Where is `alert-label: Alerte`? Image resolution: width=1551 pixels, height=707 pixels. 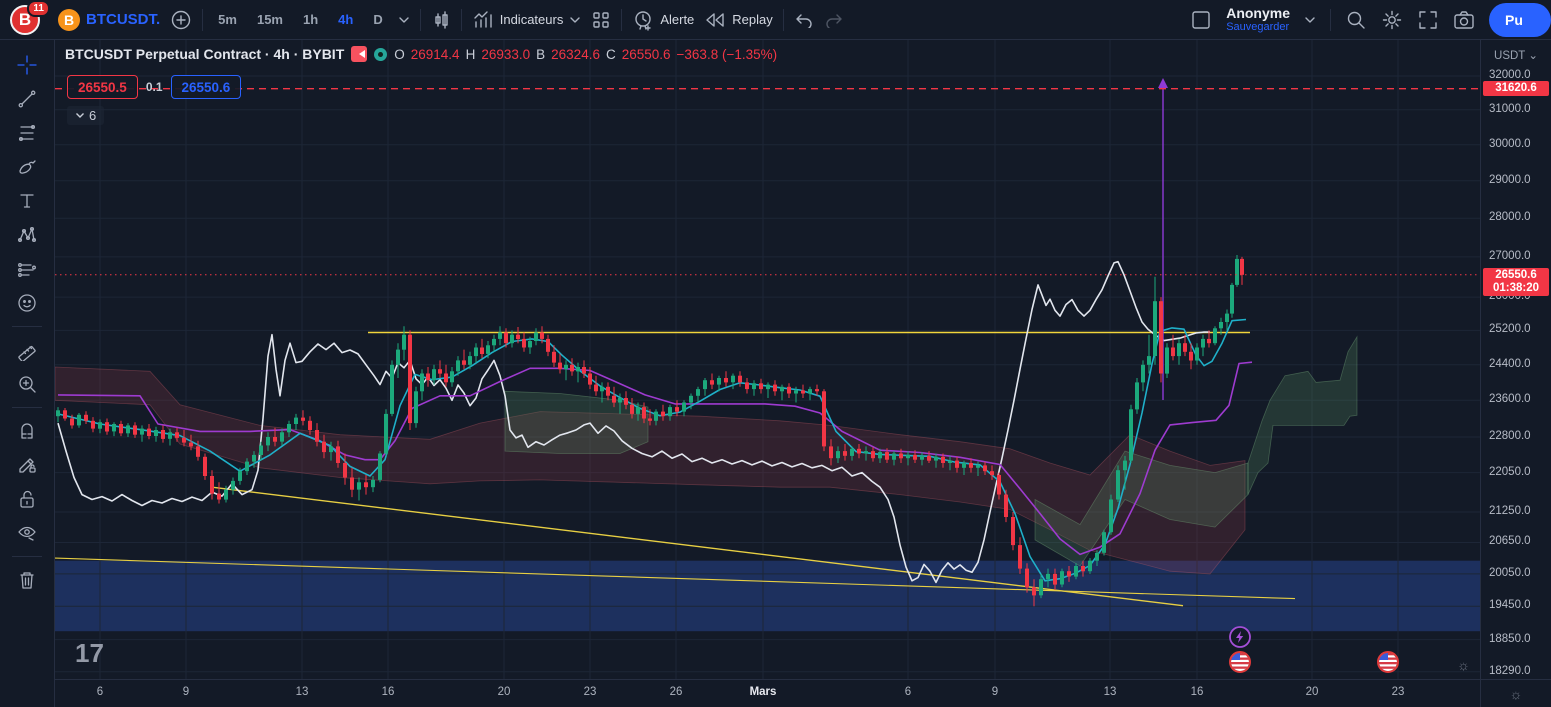
alert-label: Alerte is located at coordinates (677, 19).